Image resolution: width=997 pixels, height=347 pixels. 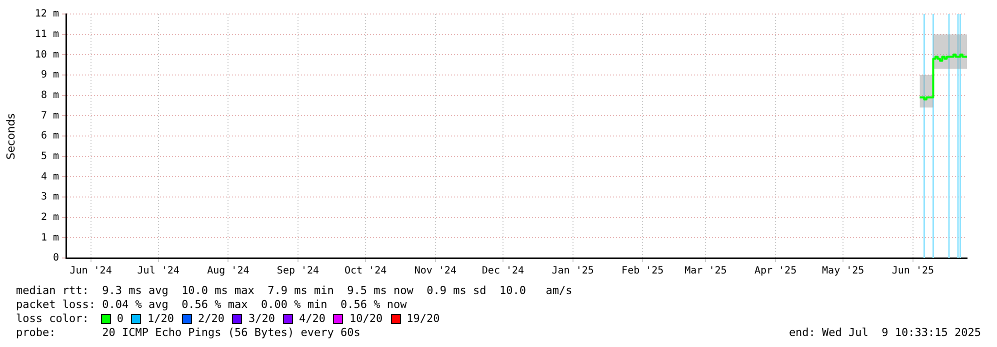 What do you see at coordinates (120, 319) in the screenshot?
I see `legend-label: 0` at bounding box center [120, 319].